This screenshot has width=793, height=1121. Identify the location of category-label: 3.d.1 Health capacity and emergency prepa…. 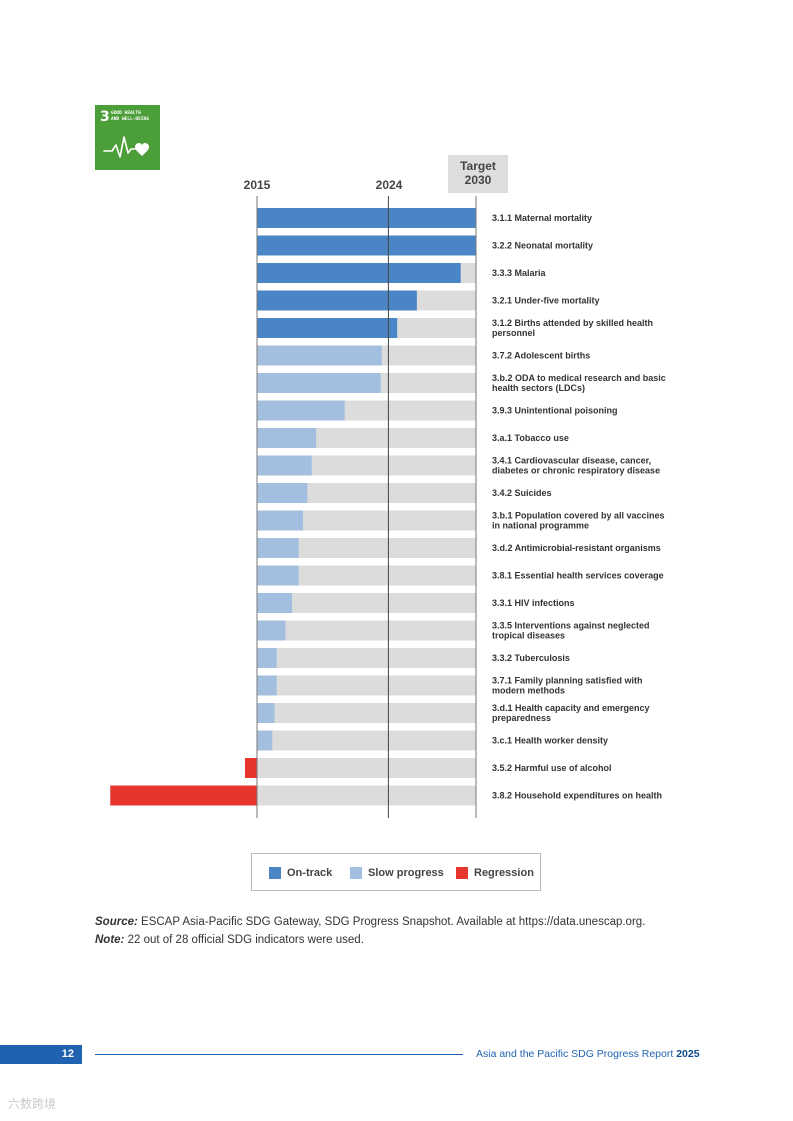
(571, 713).